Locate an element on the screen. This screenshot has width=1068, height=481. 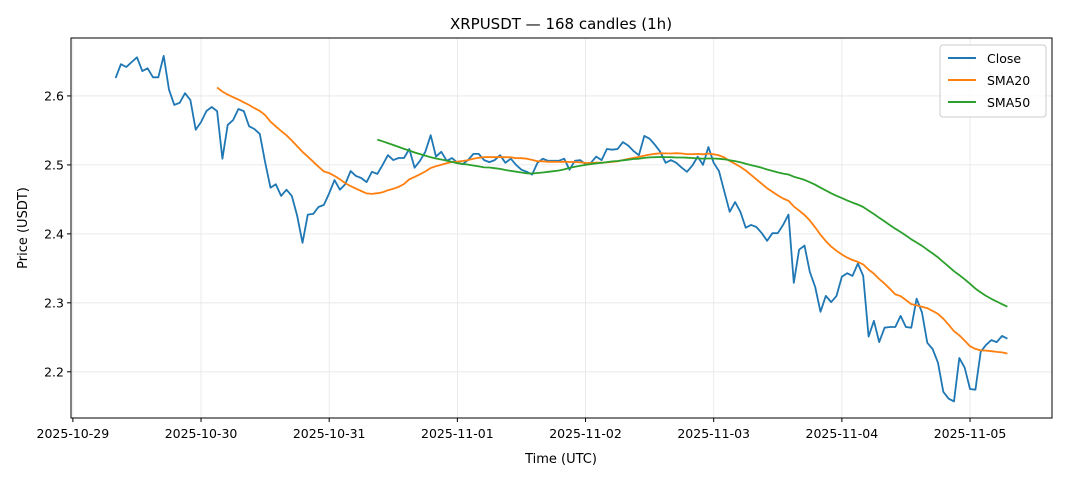
x-tick-label: 2025-11-01 is located at coordinates (457, 433).